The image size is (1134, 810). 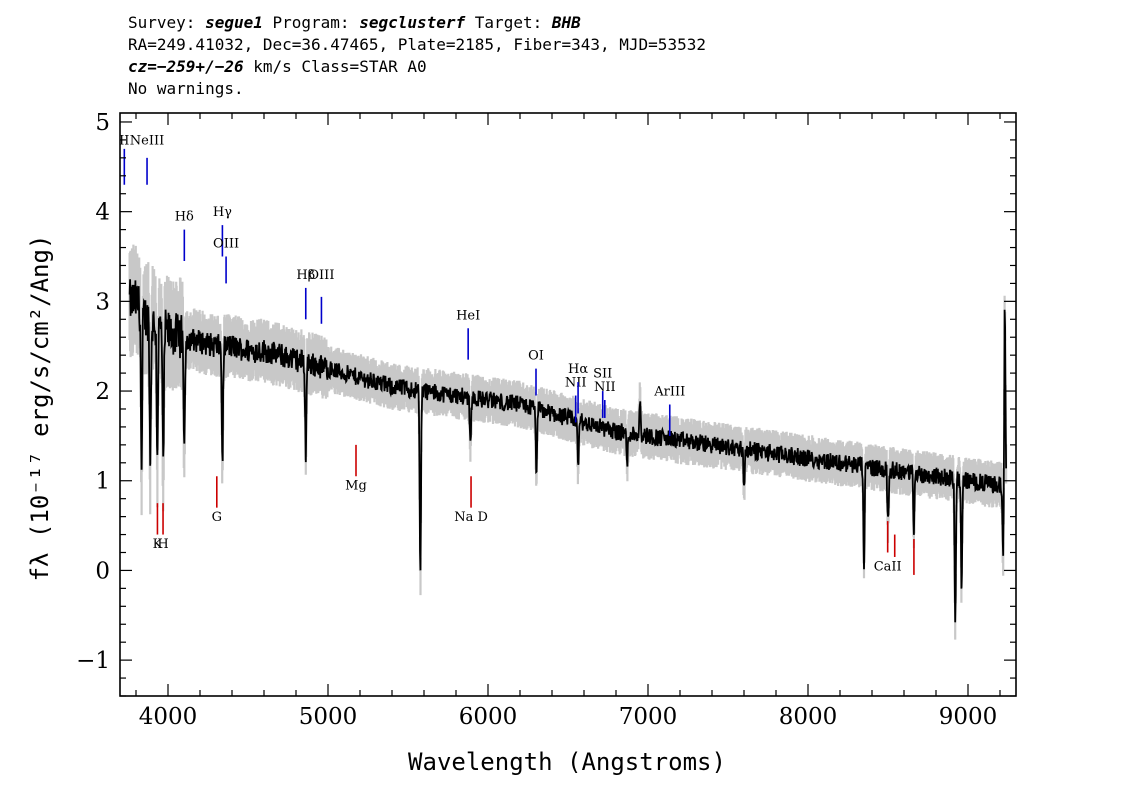 I want to click on redshift-value: cz=−259+/−26, so click(x=186, y=66).